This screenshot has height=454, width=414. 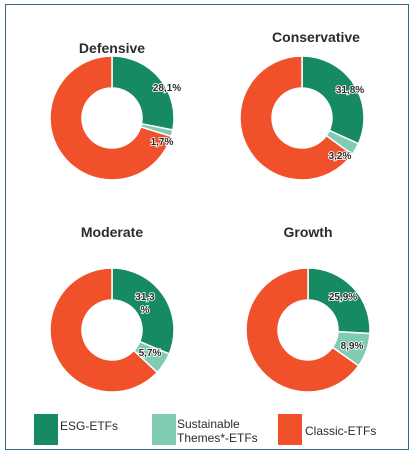 I want to click on legend-swatch-classic, so click(x=290, y=429).